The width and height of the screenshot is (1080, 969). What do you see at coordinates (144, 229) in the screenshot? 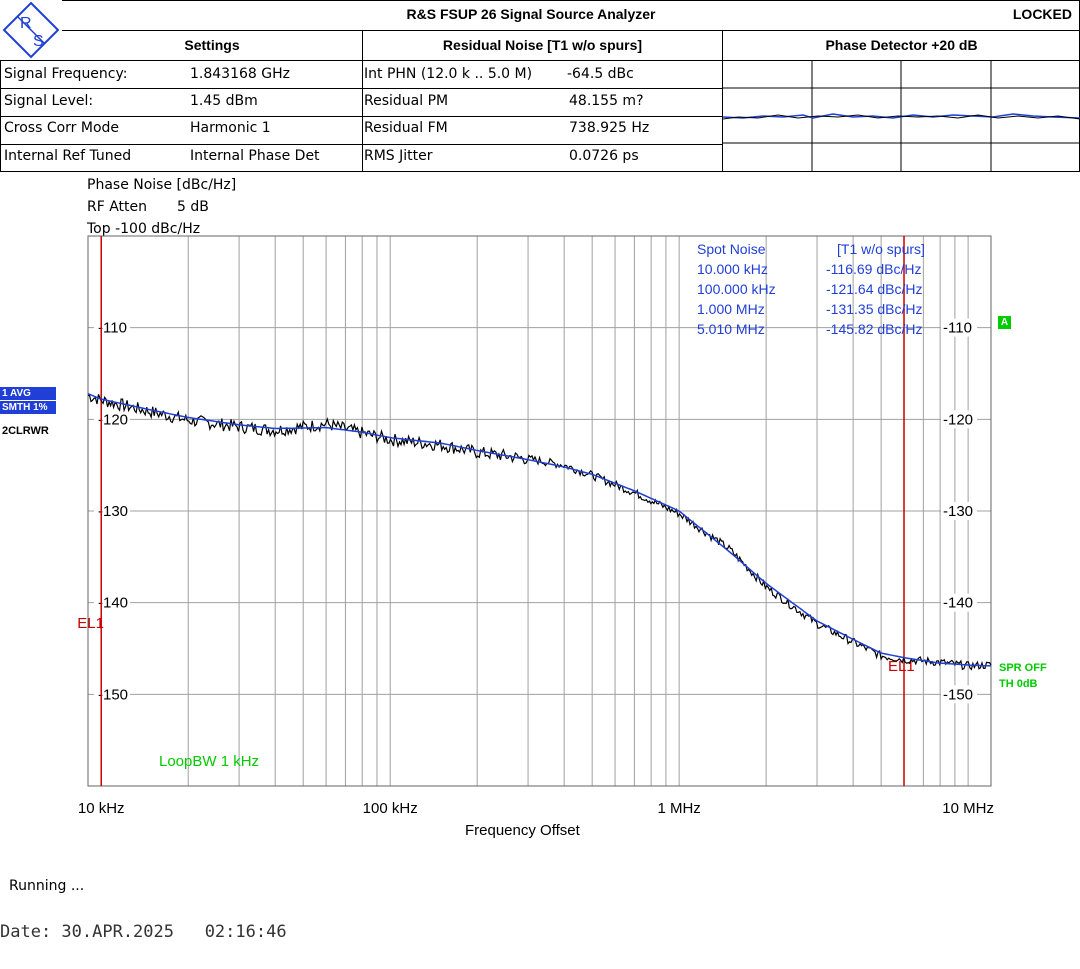
I see `top-line: Top -100 dBc/Hz` at bounding box center [144, 229].